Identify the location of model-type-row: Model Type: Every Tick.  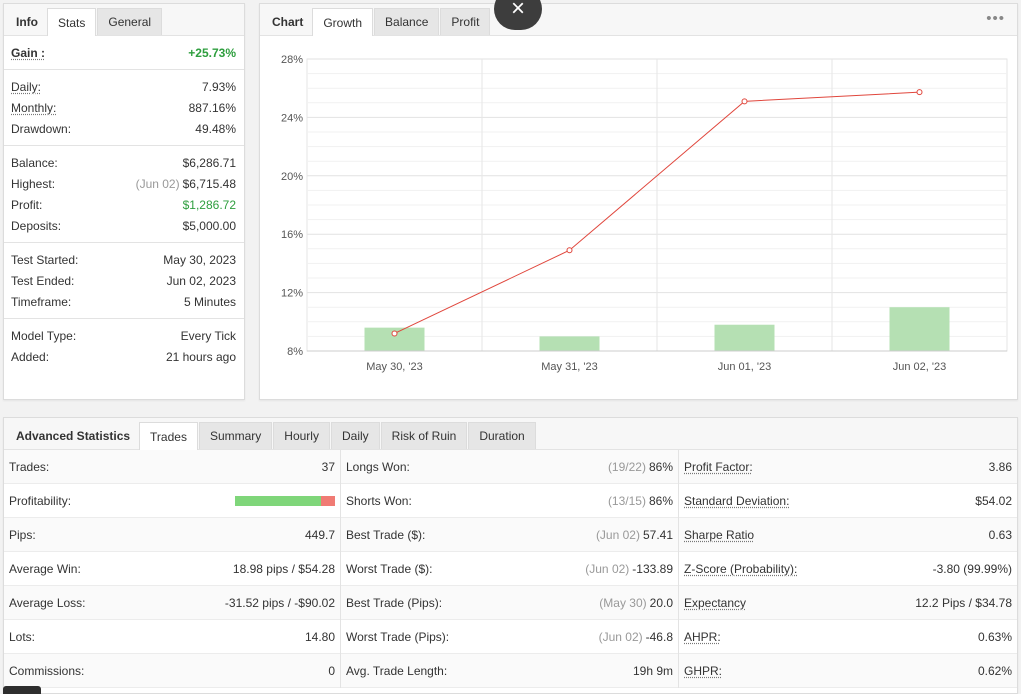
(123, 335).